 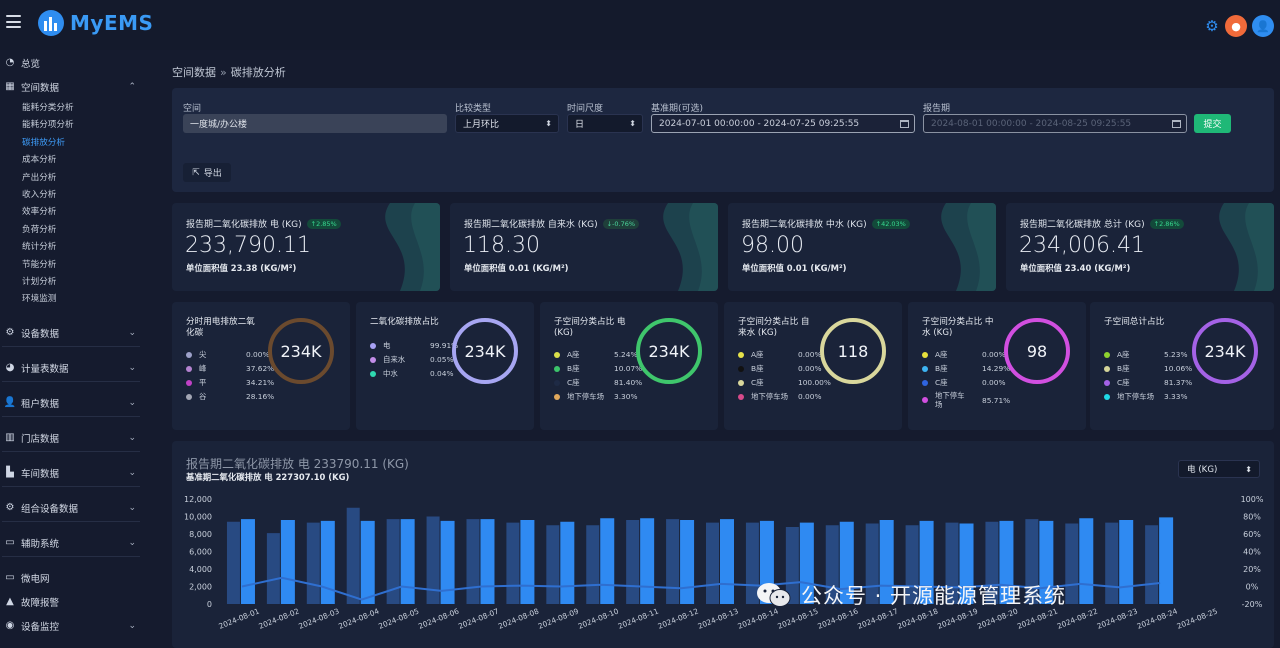 I want to click on sidebar-subitem: 统计分析, so click(x=39, y=247).